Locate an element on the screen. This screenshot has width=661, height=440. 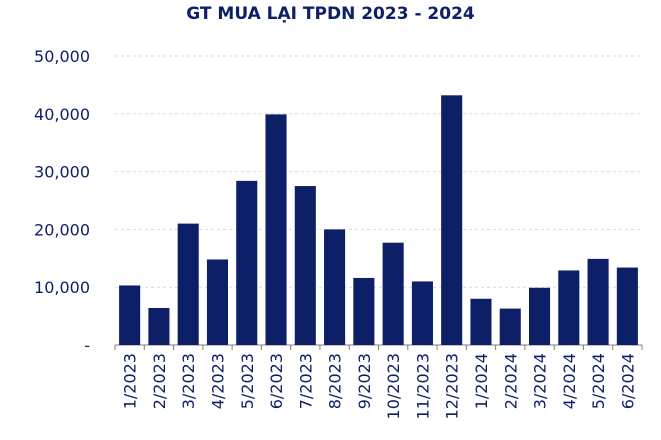
bar-7-2023 is located at coordinates (305, 265).